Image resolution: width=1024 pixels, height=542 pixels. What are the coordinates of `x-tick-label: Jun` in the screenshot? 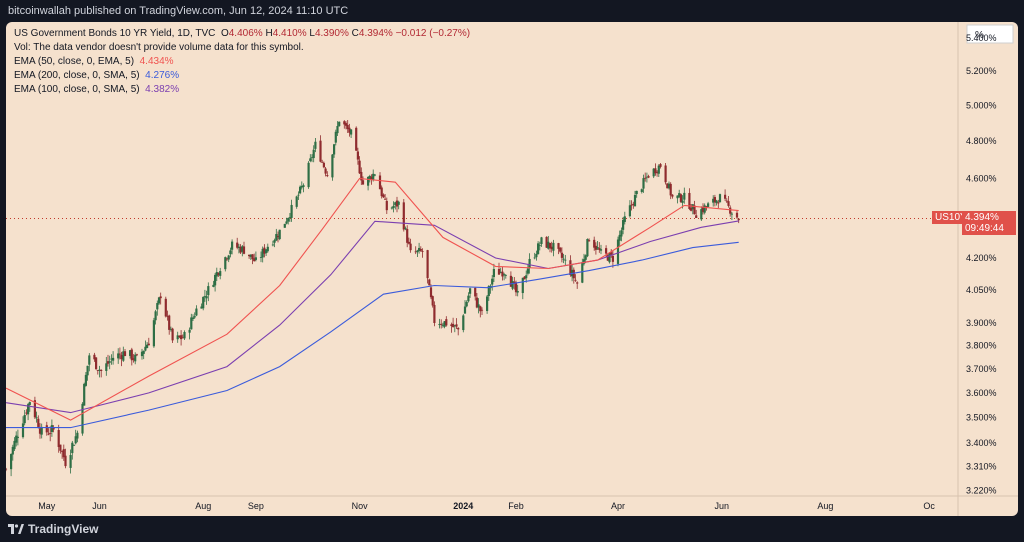 It's located at (721, 506).